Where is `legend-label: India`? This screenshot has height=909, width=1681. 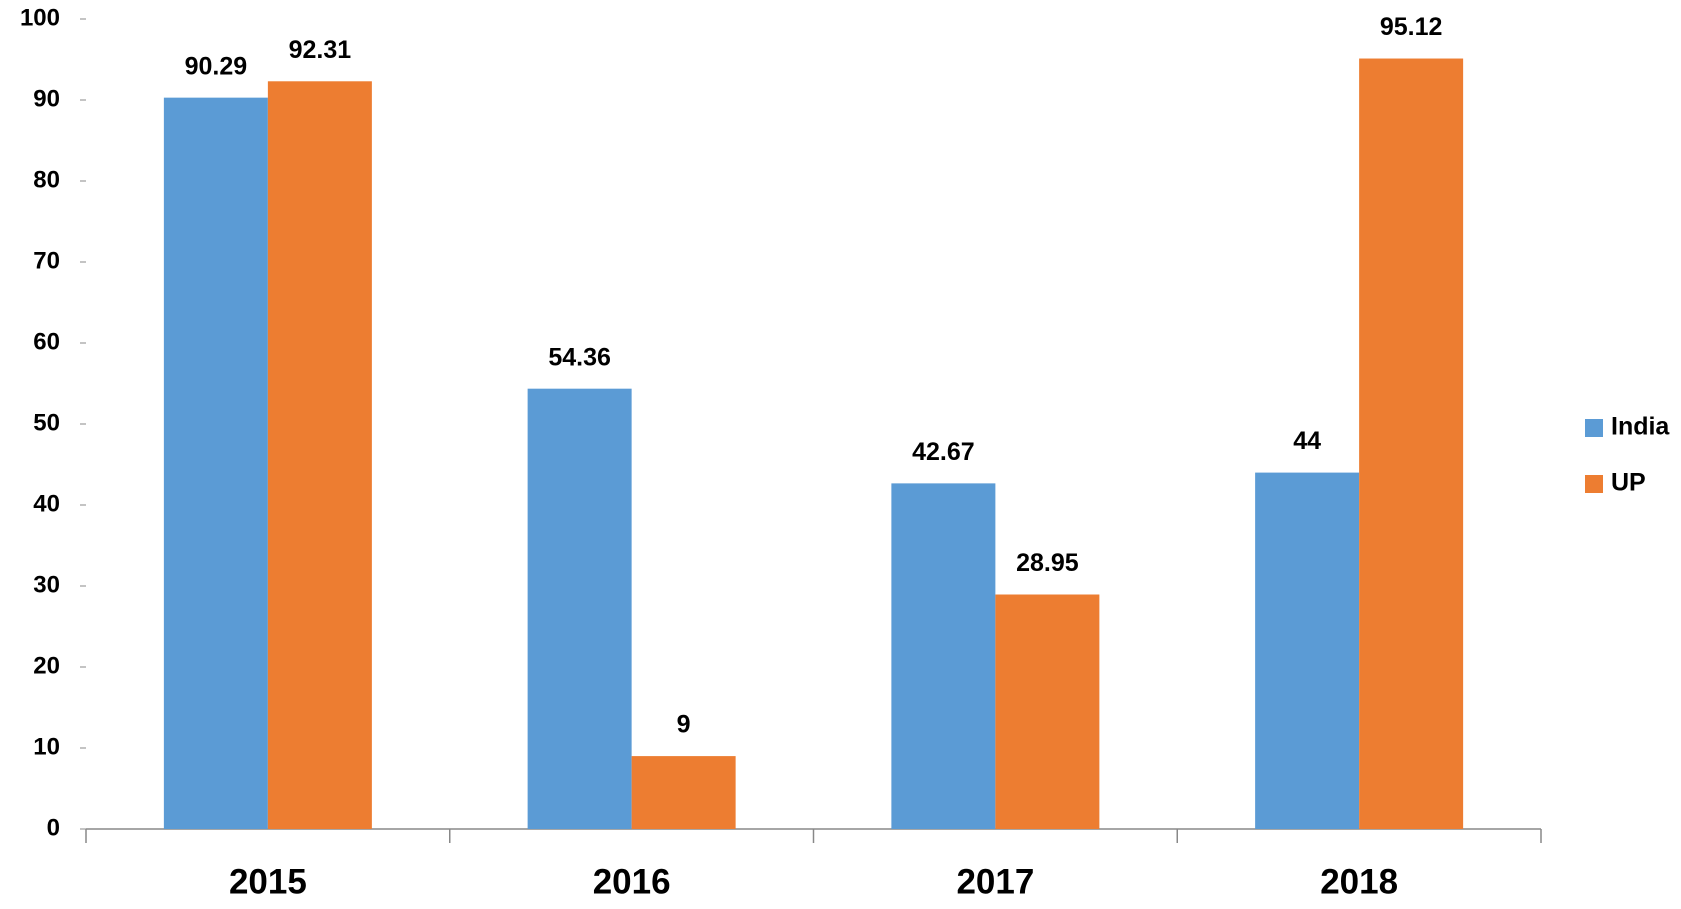
legend-label: India is located at coordinates (1640, 427).